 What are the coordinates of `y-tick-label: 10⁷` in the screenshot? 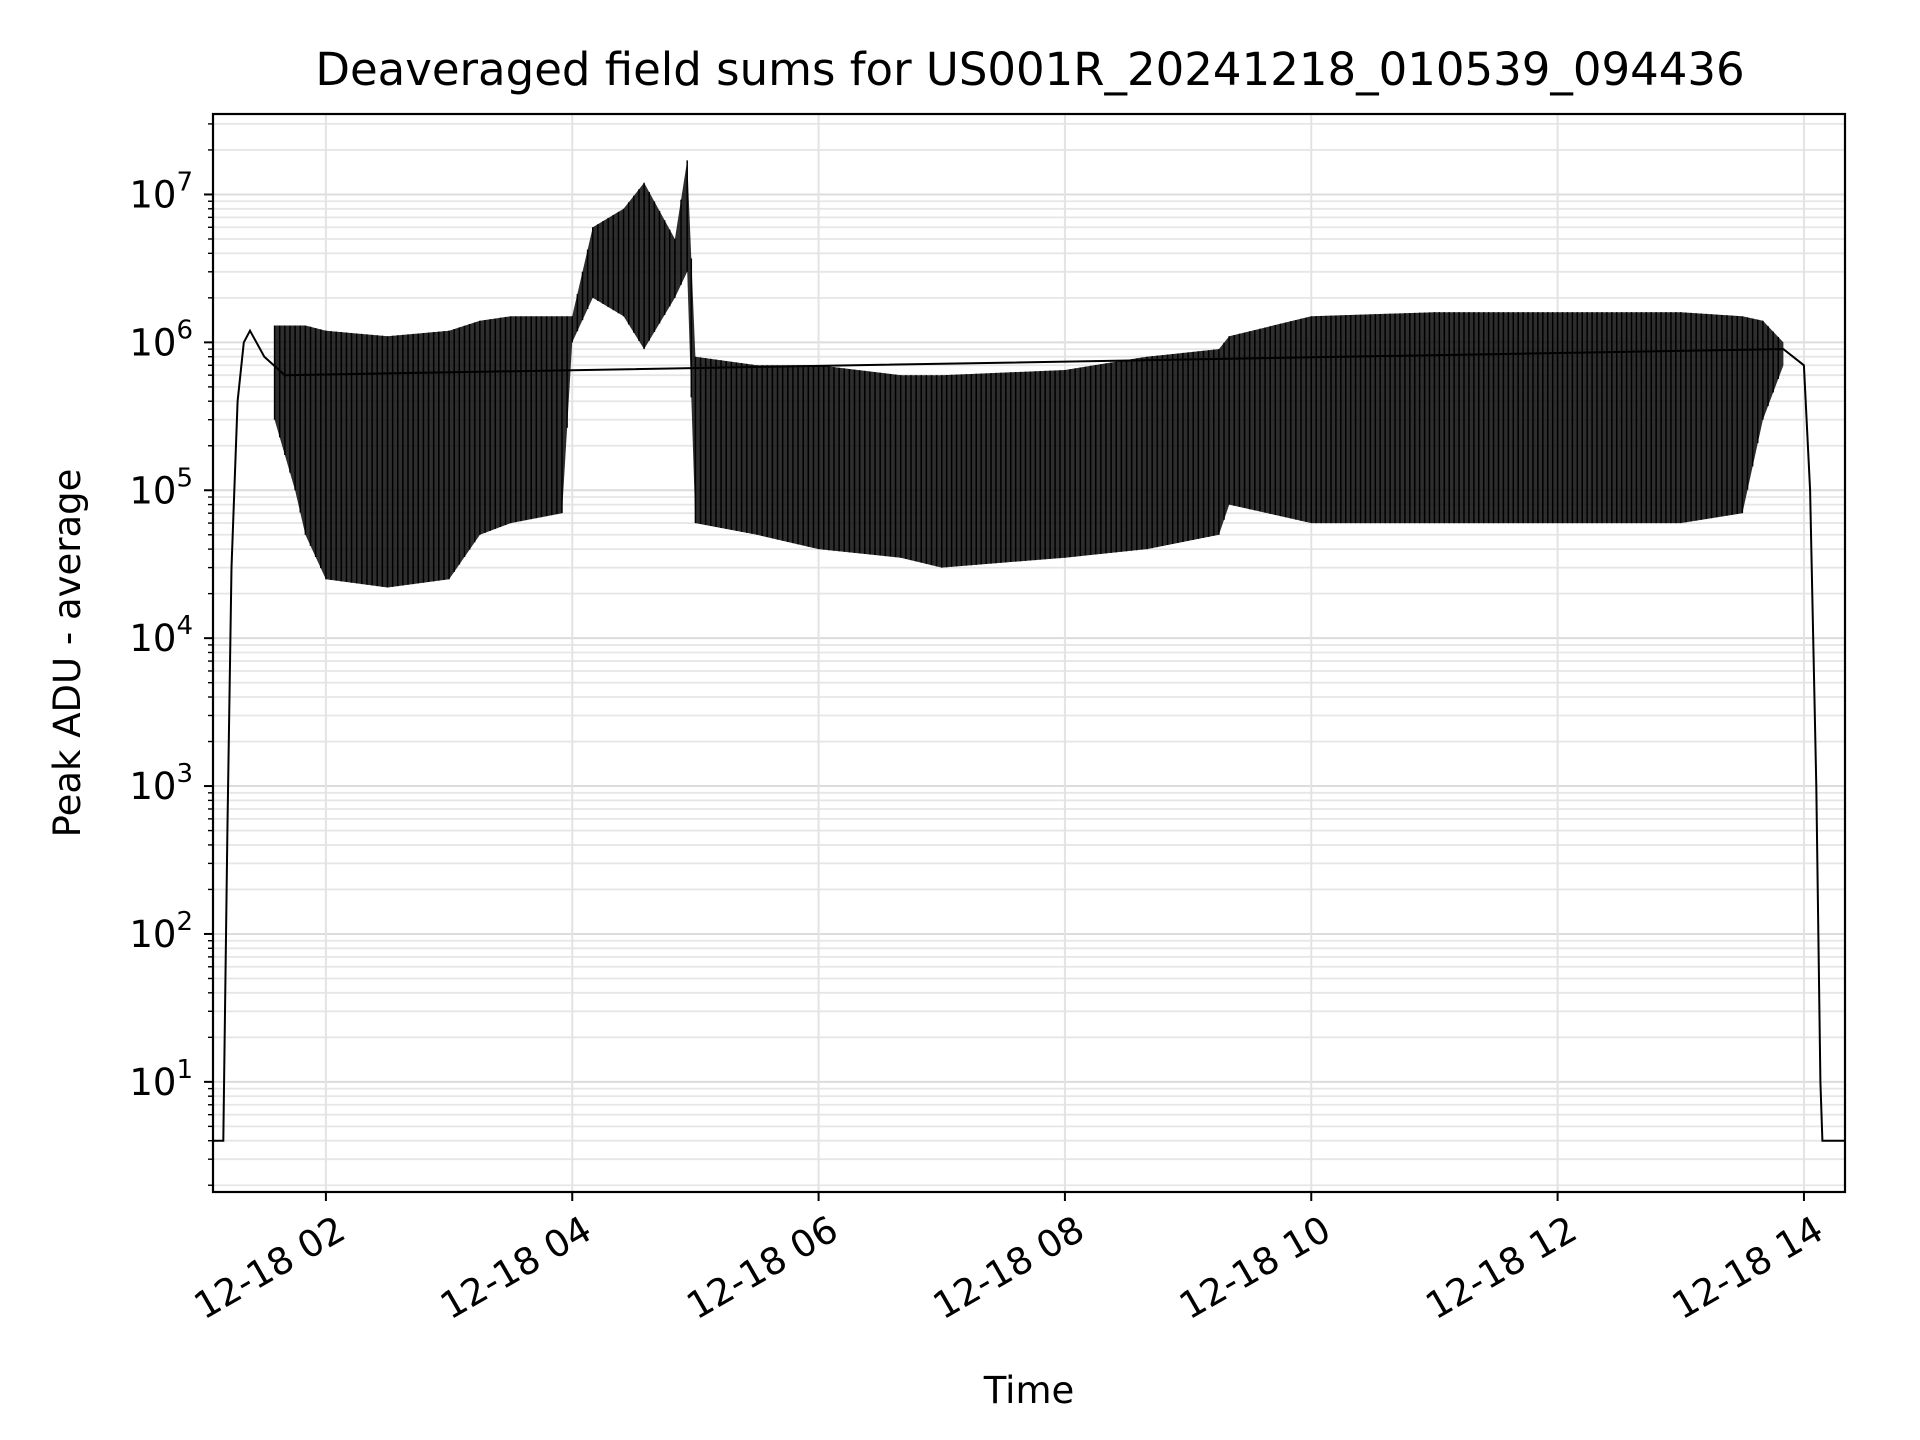 It's located at (161, 191).